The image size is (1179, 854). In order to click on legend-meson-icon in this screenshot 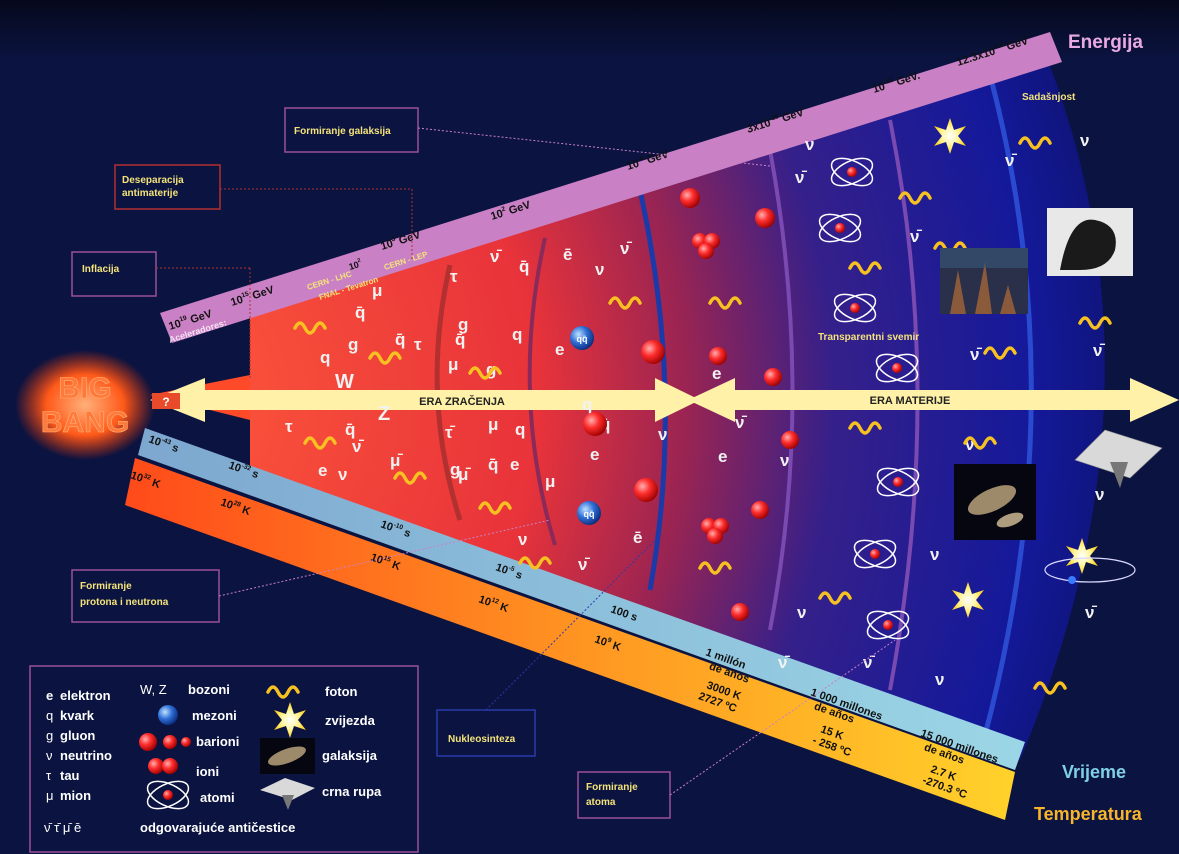, I will do `click(168, 715)`.